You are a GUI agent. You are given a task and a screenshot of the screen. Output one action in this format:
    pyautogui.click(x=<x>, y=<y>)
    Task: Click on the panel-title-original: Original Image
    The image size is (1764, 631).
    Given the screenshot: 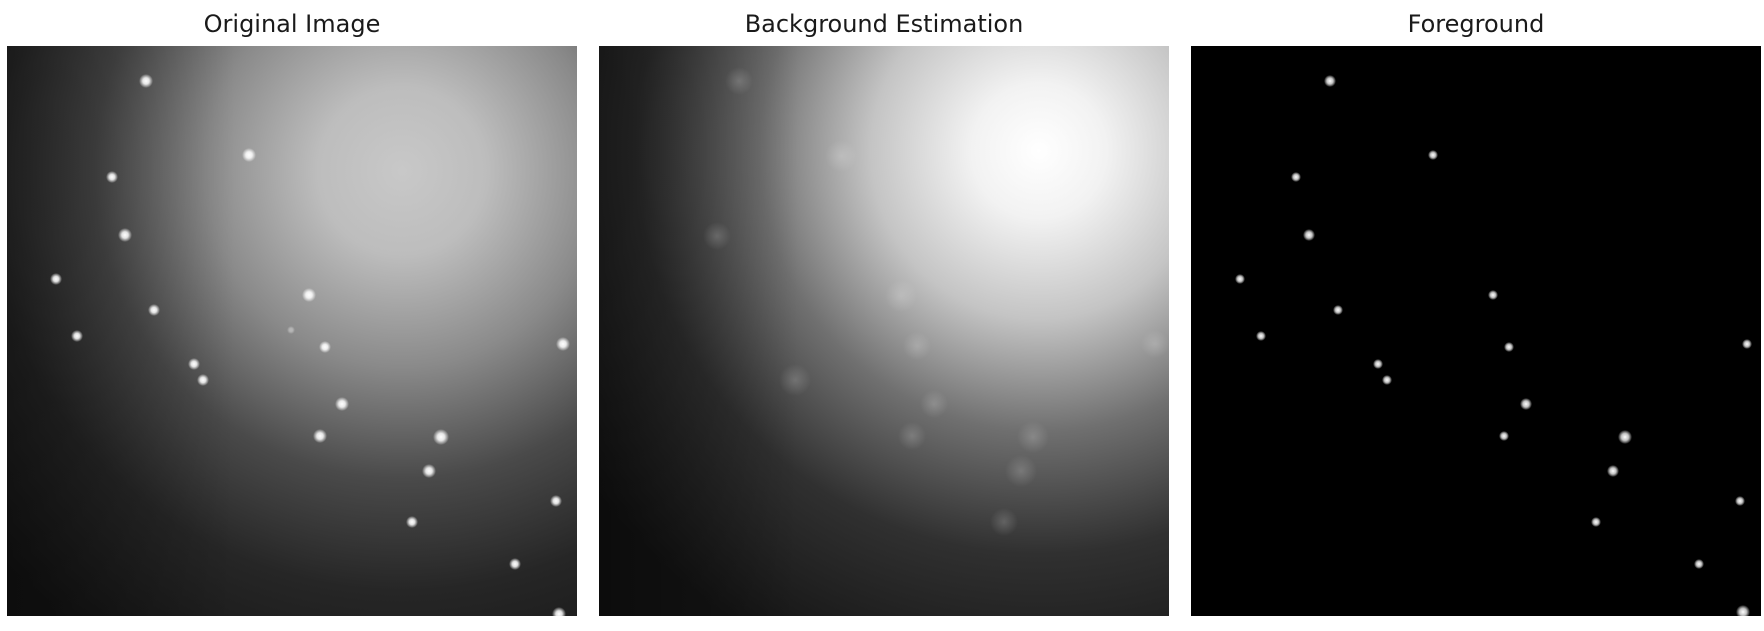 What is the action you would take?
    pyautogui.click(x=292, y=24)
    